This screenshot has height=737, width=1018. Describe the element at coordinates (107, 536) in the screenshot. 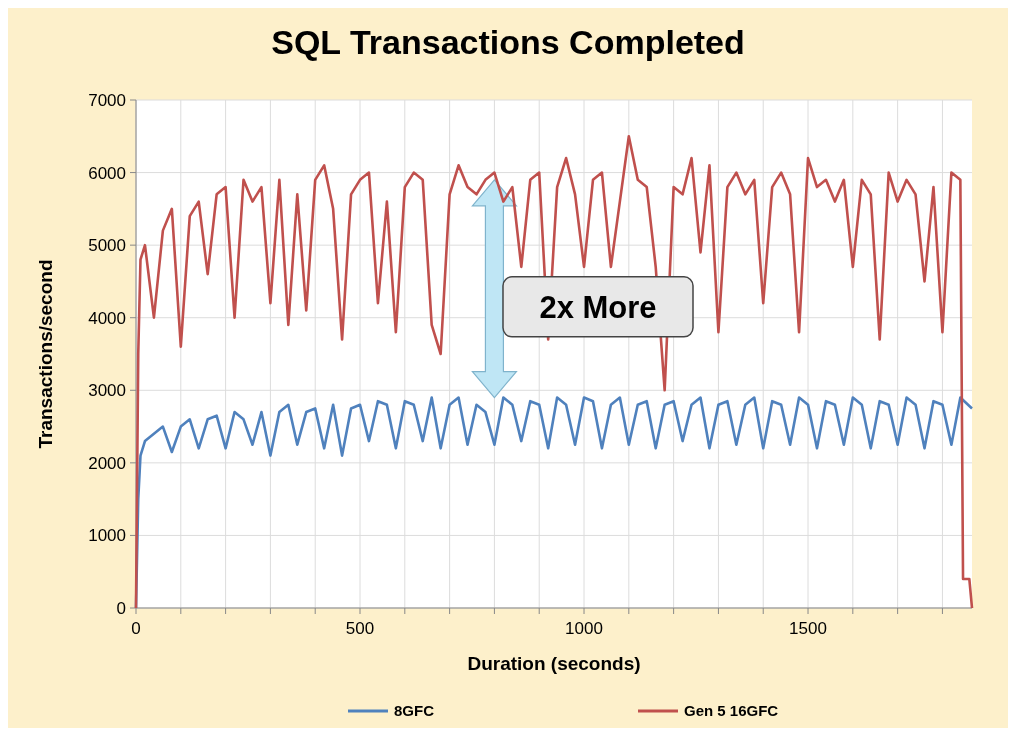

I see `y-tick-label: 1000` at that location.